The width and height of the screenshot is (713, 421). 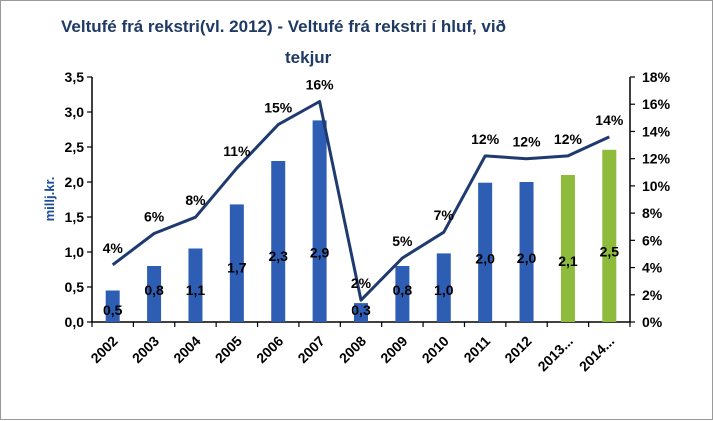 What do you see at coordinates (75, 287) in the screenshot?
I see `y-left-tick-label: 0,5` at bounding box center [75, 287].